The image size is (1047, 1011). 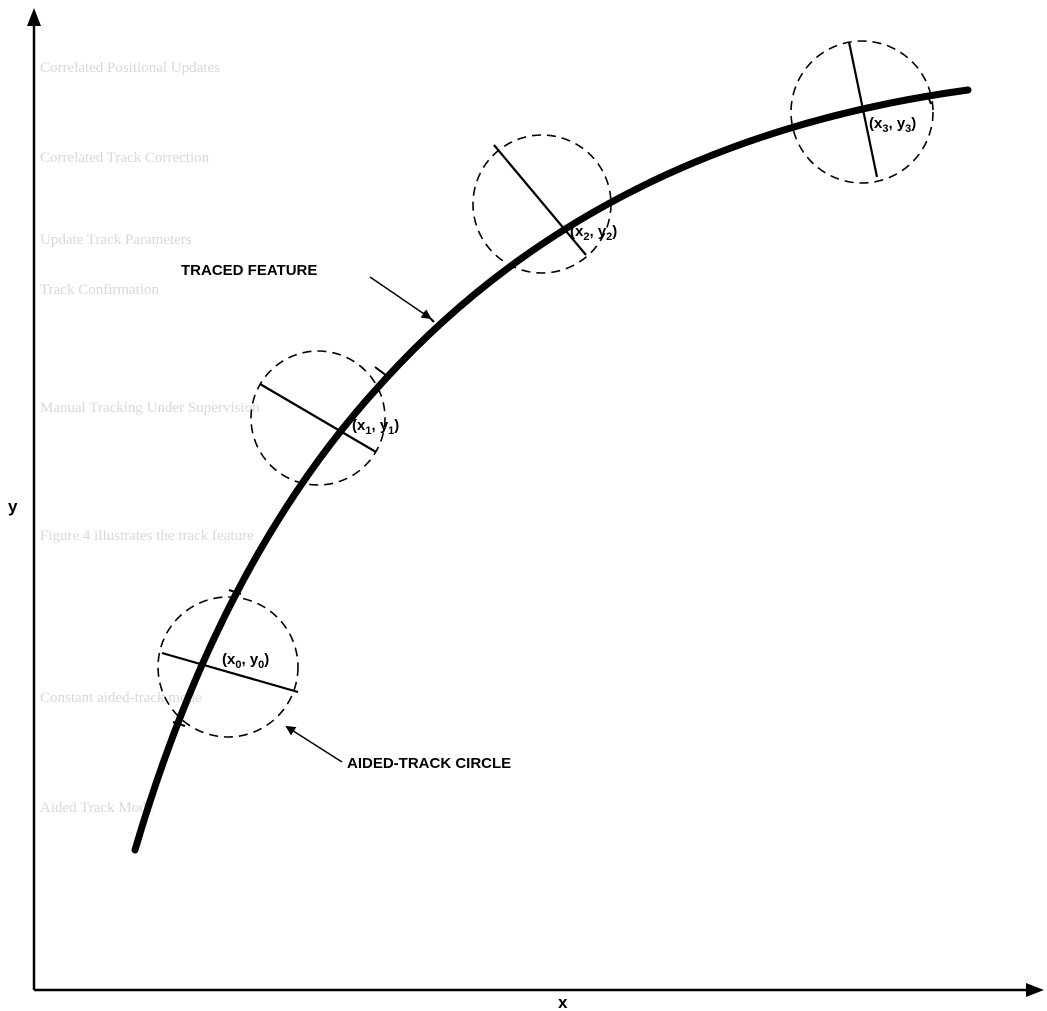 I want to click on x-axis-label: x, so click(x=563, y=1002).